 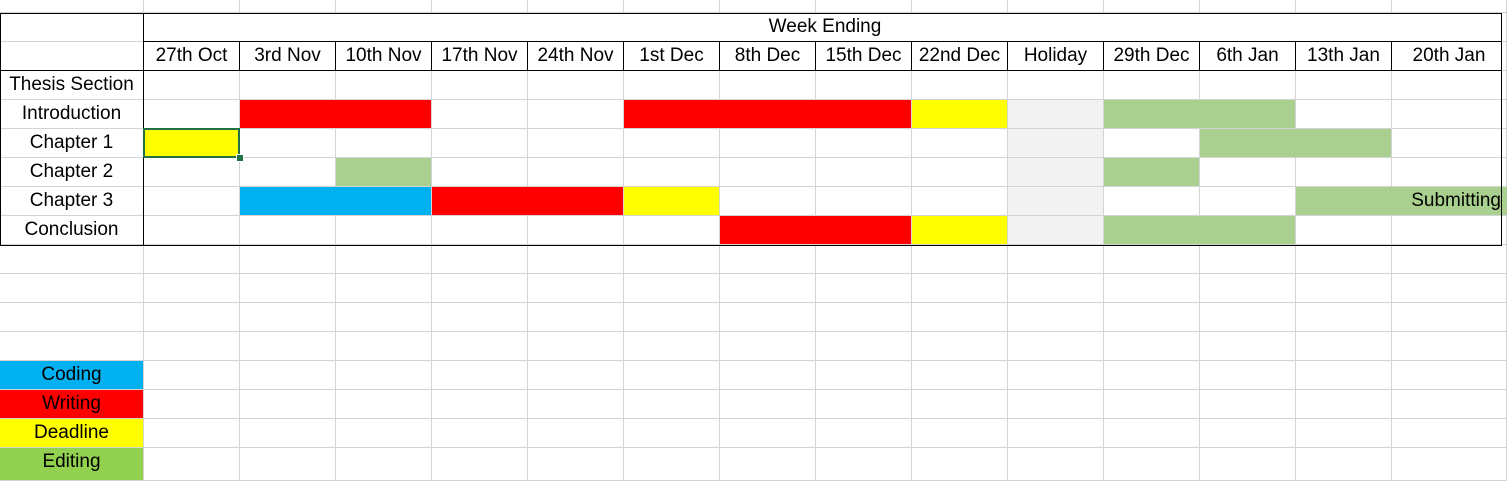 What do you see at coordinates (960, 114) in the screenshot?
I see `task-cell-deadline` at bounding box center [960, 114].